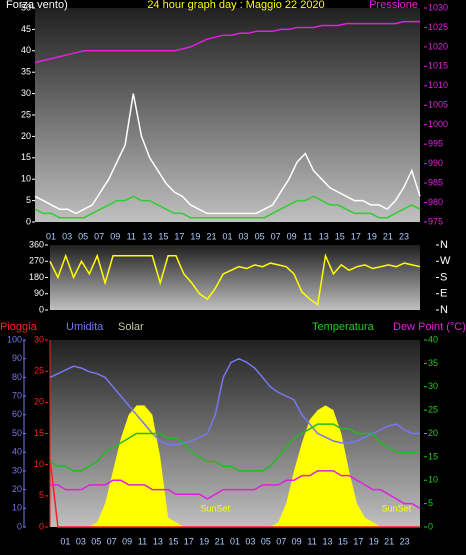 This screenshot has height=555, width=466. Describe the element at coordinates (17, 377) in the screenshot. I see `tick-label: 80` at that location.